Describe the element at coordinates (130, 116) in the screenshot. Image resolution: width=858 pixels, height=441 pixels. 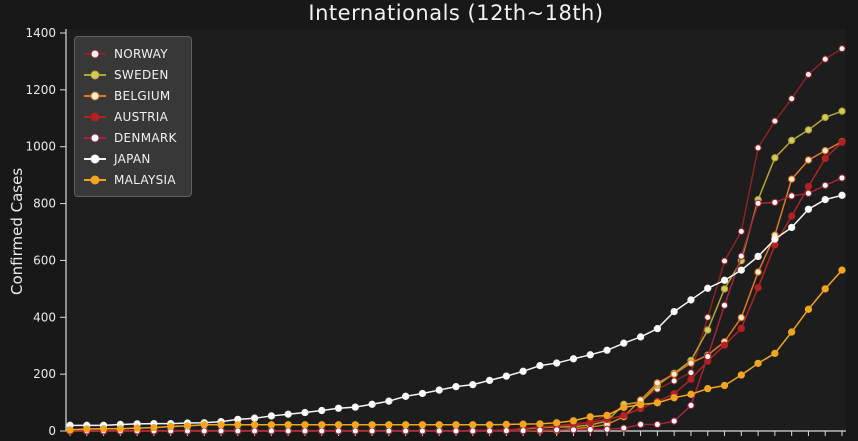
I see `legend-item-austria: AUSTRIA` at that location.